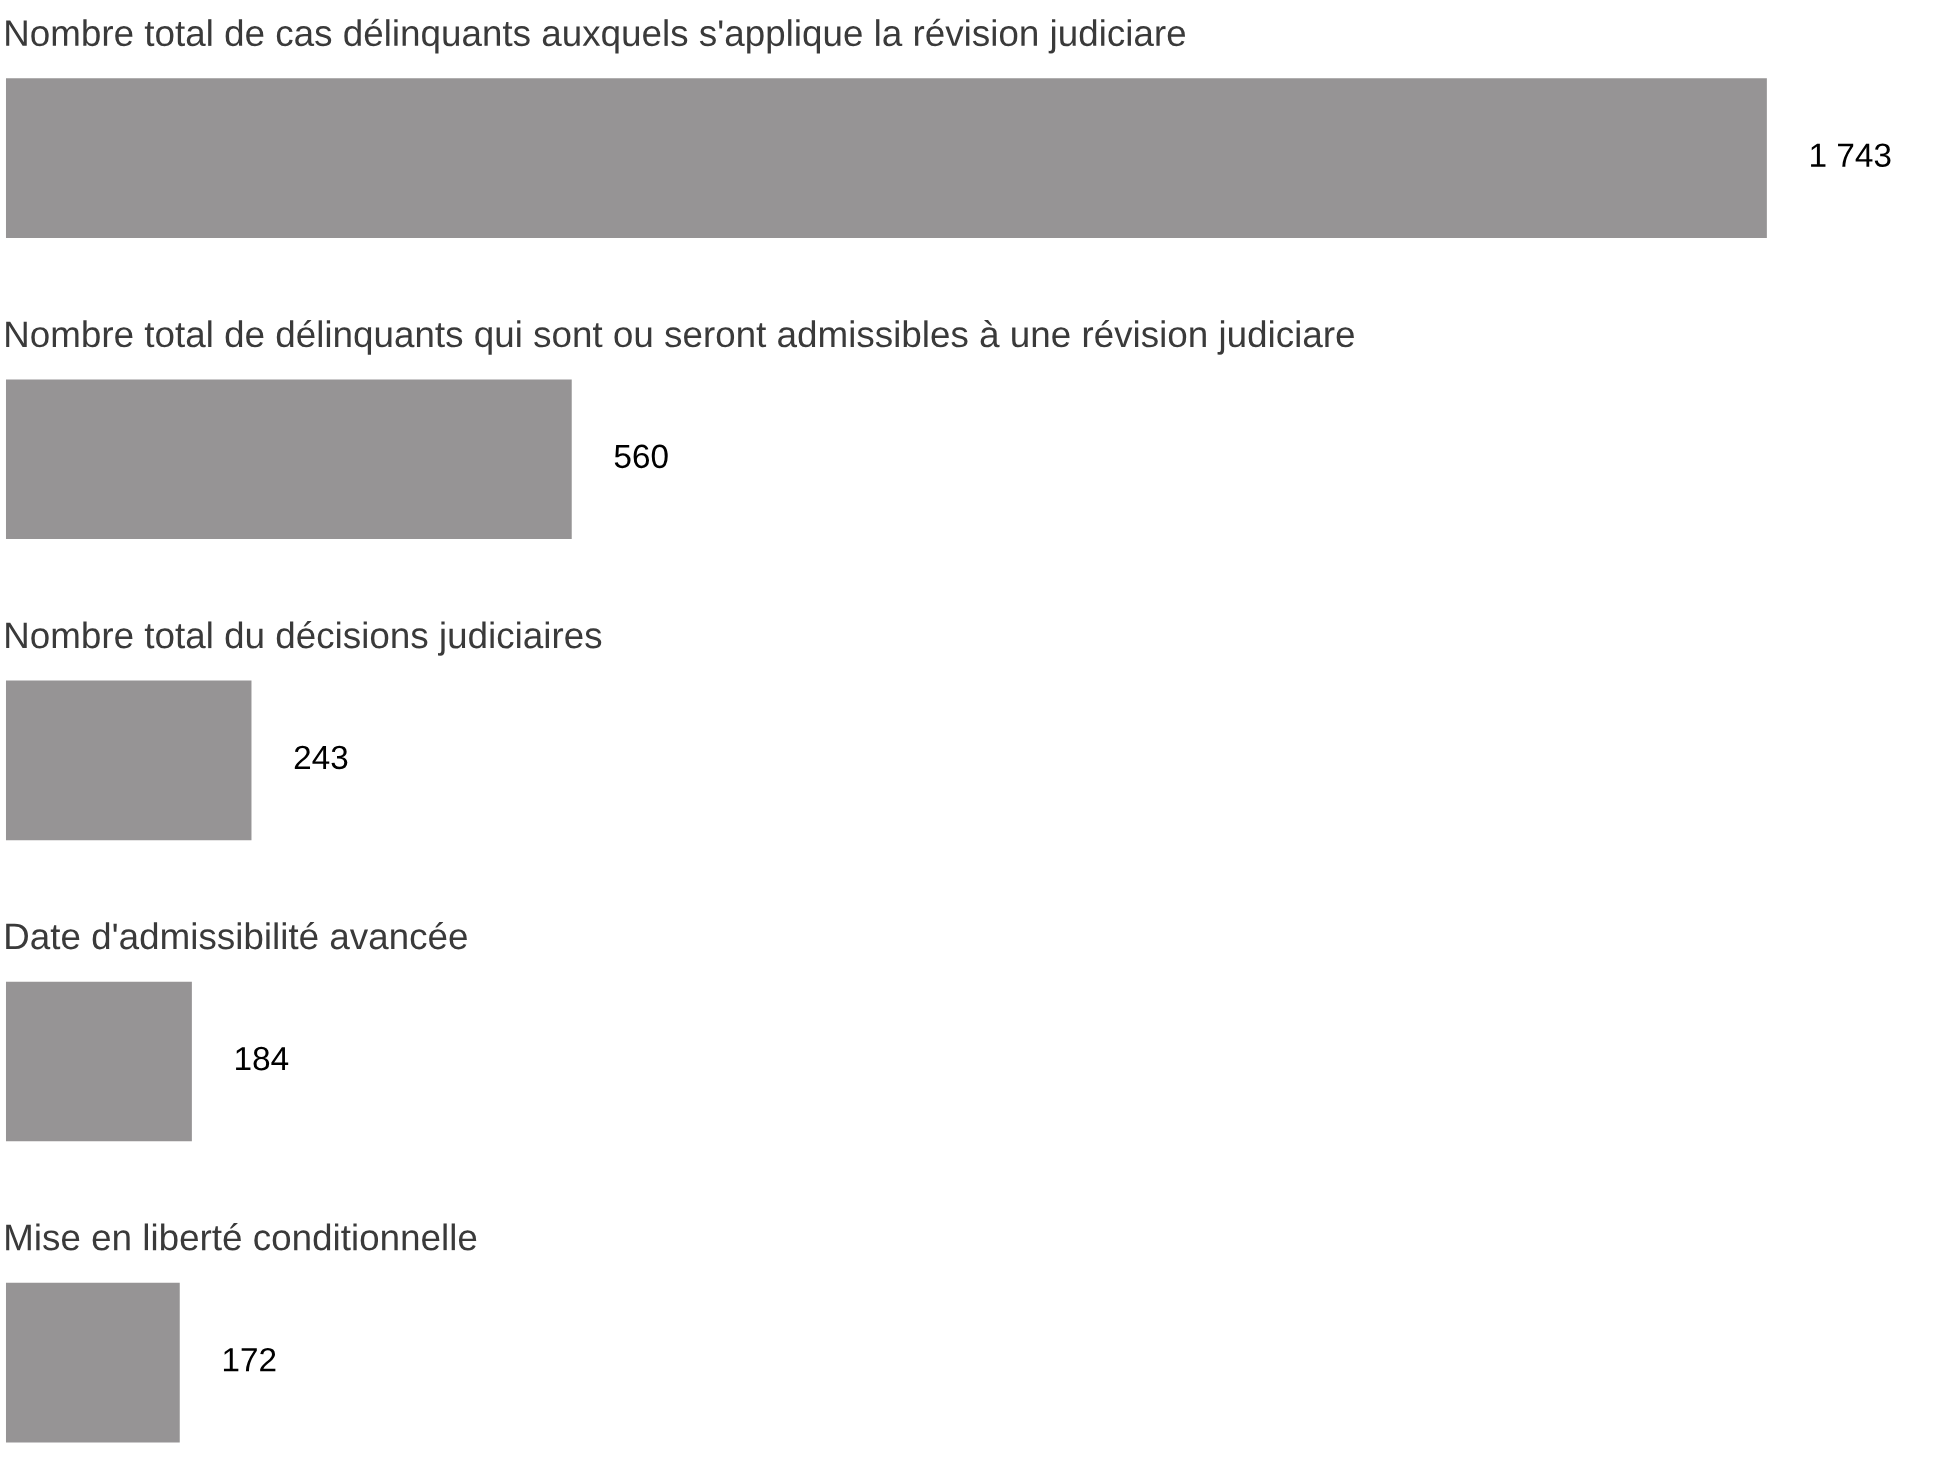  I want to click on data-label: 184, so click(262, 1058).